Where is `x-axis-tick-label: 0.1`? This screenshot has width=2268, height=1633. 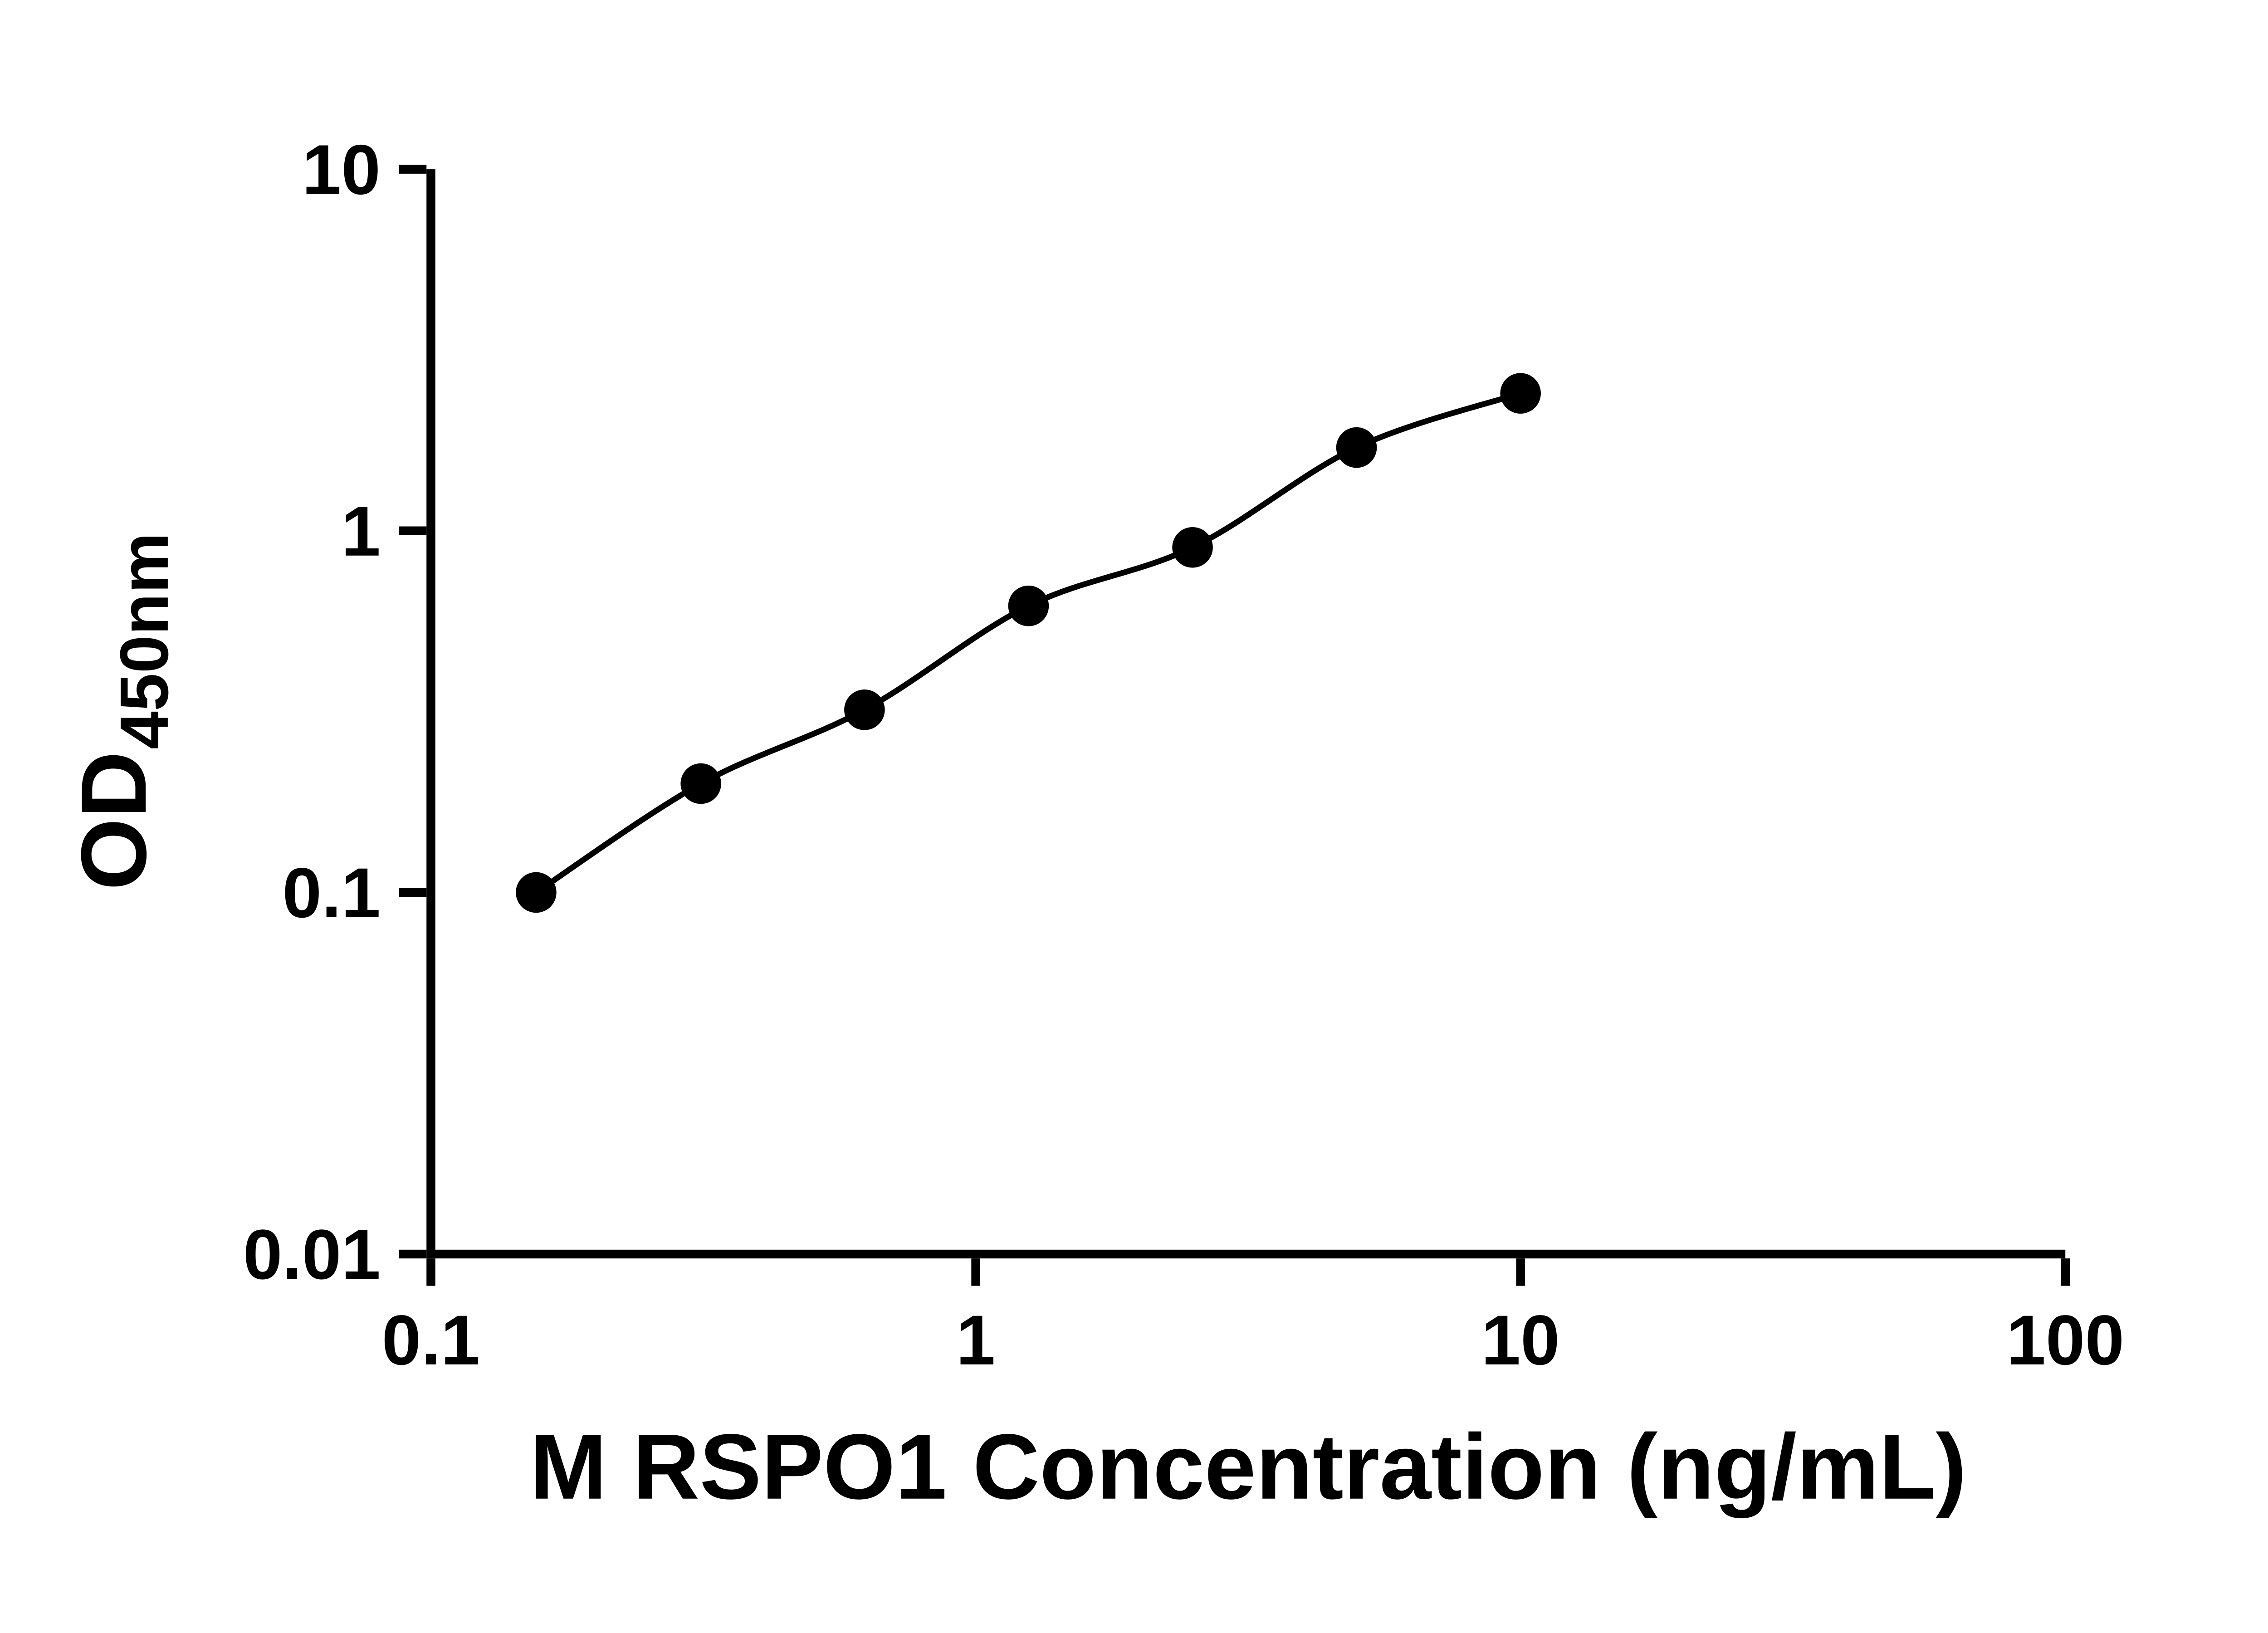 x-axis-tick-label: 0.1 is located at coordinates (431, 1340).